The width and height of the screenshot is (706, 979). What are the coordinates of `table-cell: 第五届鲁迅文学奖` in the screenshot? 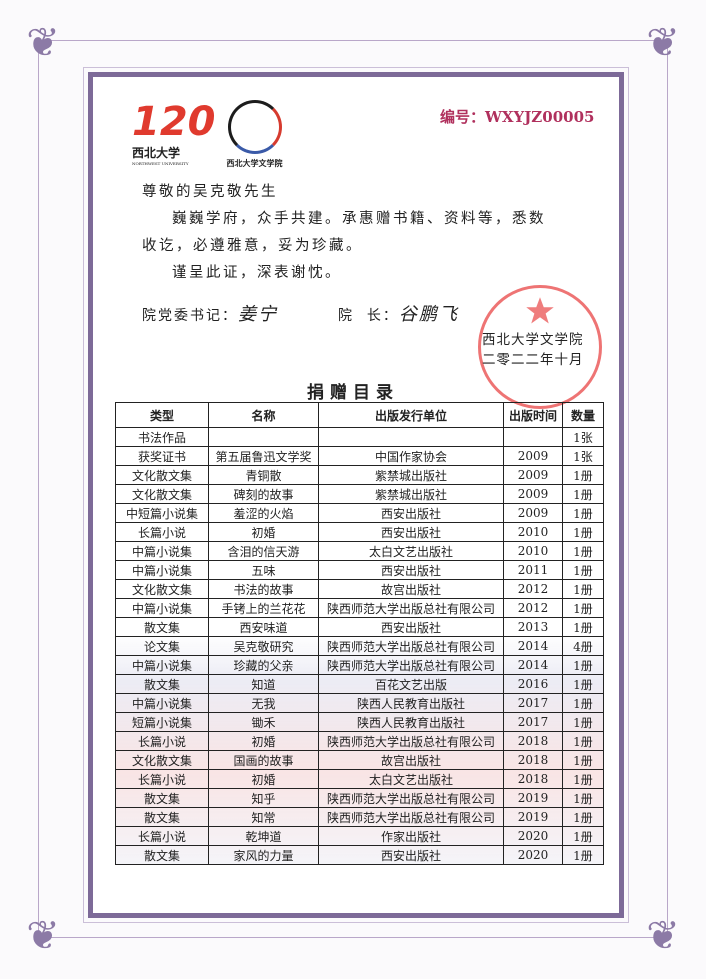 It's located at (263, 456).